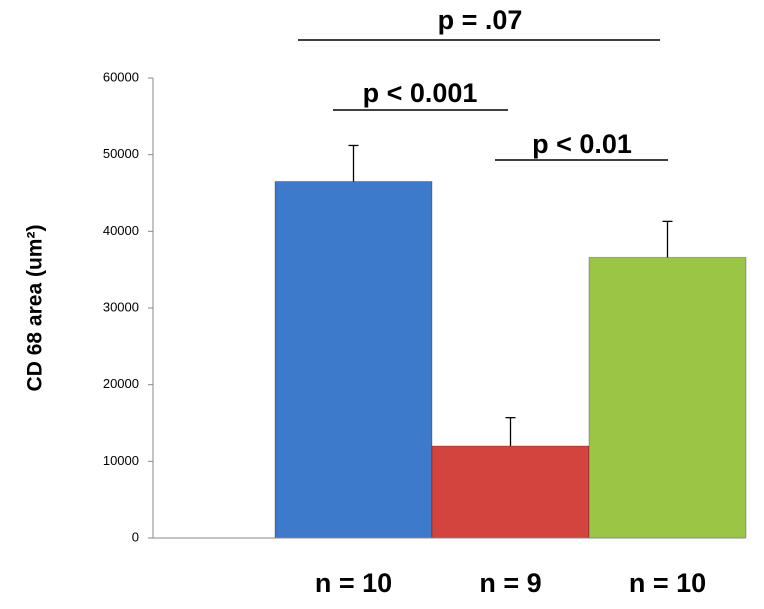 This screenshot has width=764, height=609. I want to click on y-axis-label: CD 68 area (um²), so click(35, 308).